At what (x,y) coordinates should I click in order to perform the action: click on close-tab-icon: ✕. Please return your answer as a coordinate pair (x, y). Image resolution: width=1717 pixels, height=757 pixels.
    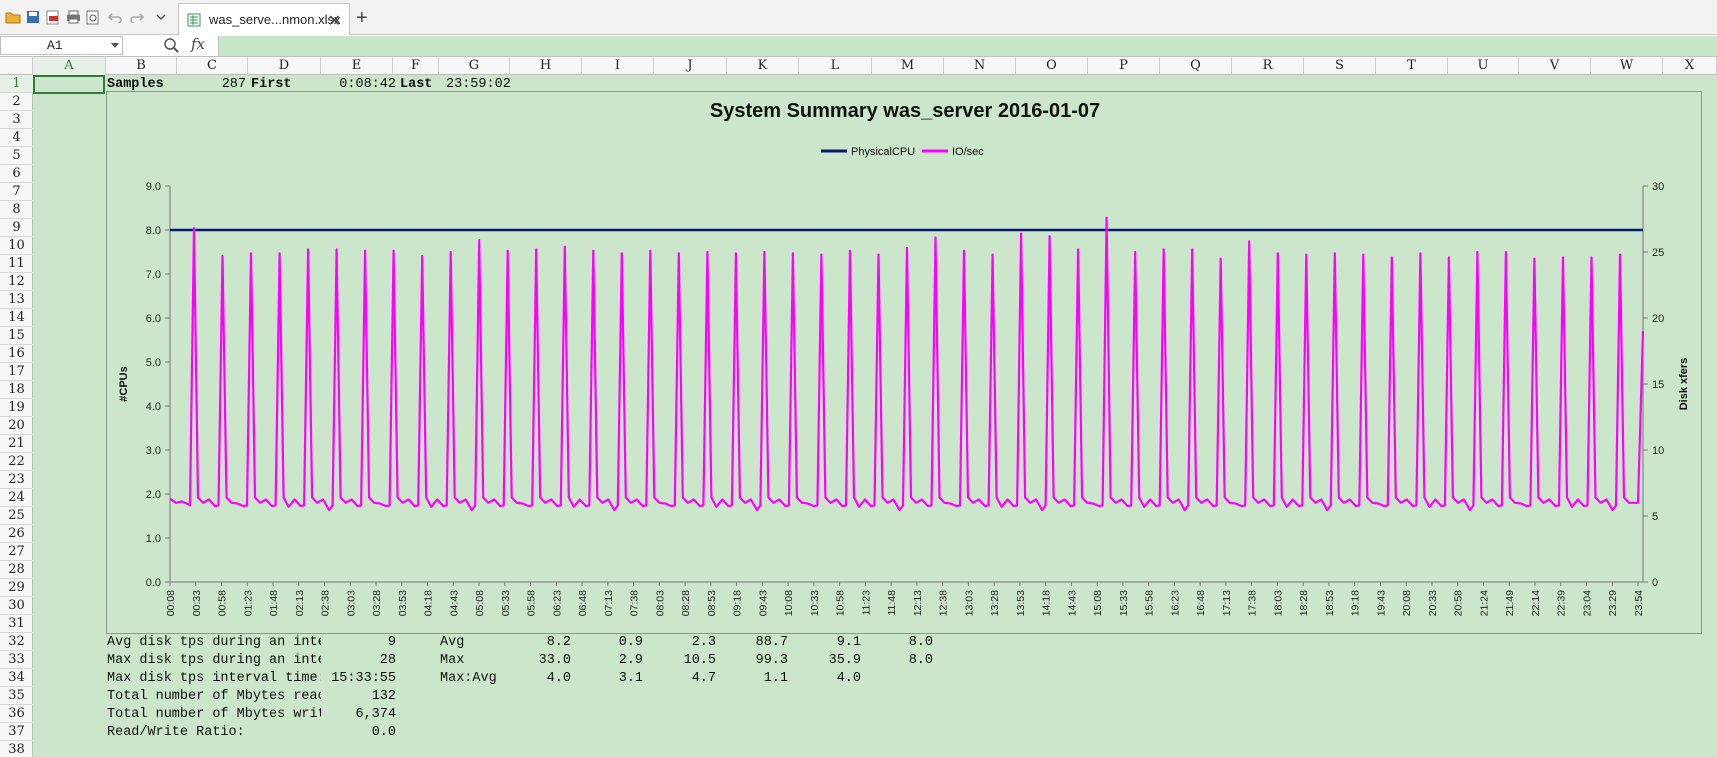
    Looking at the image, I should click on (334, 21).